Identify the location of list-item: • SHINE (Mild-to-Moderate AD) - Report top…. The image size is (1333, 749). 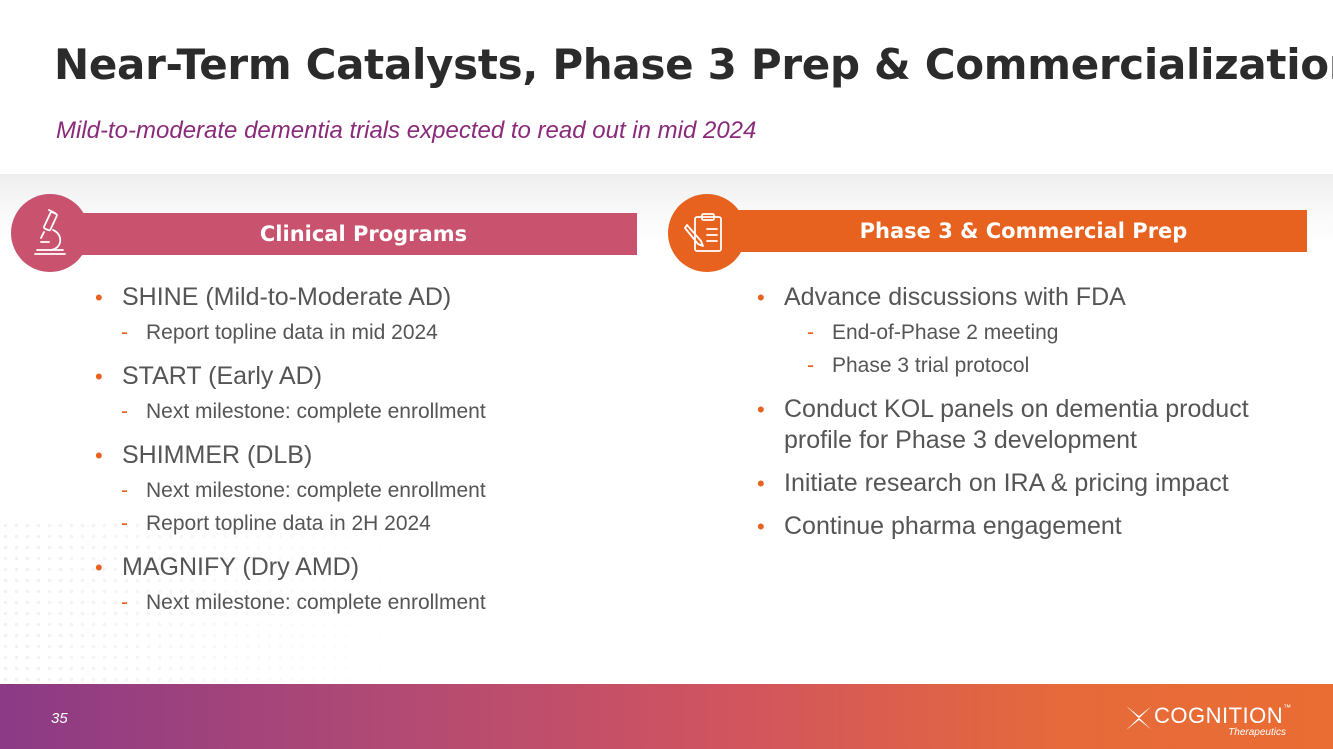
(375, 315).